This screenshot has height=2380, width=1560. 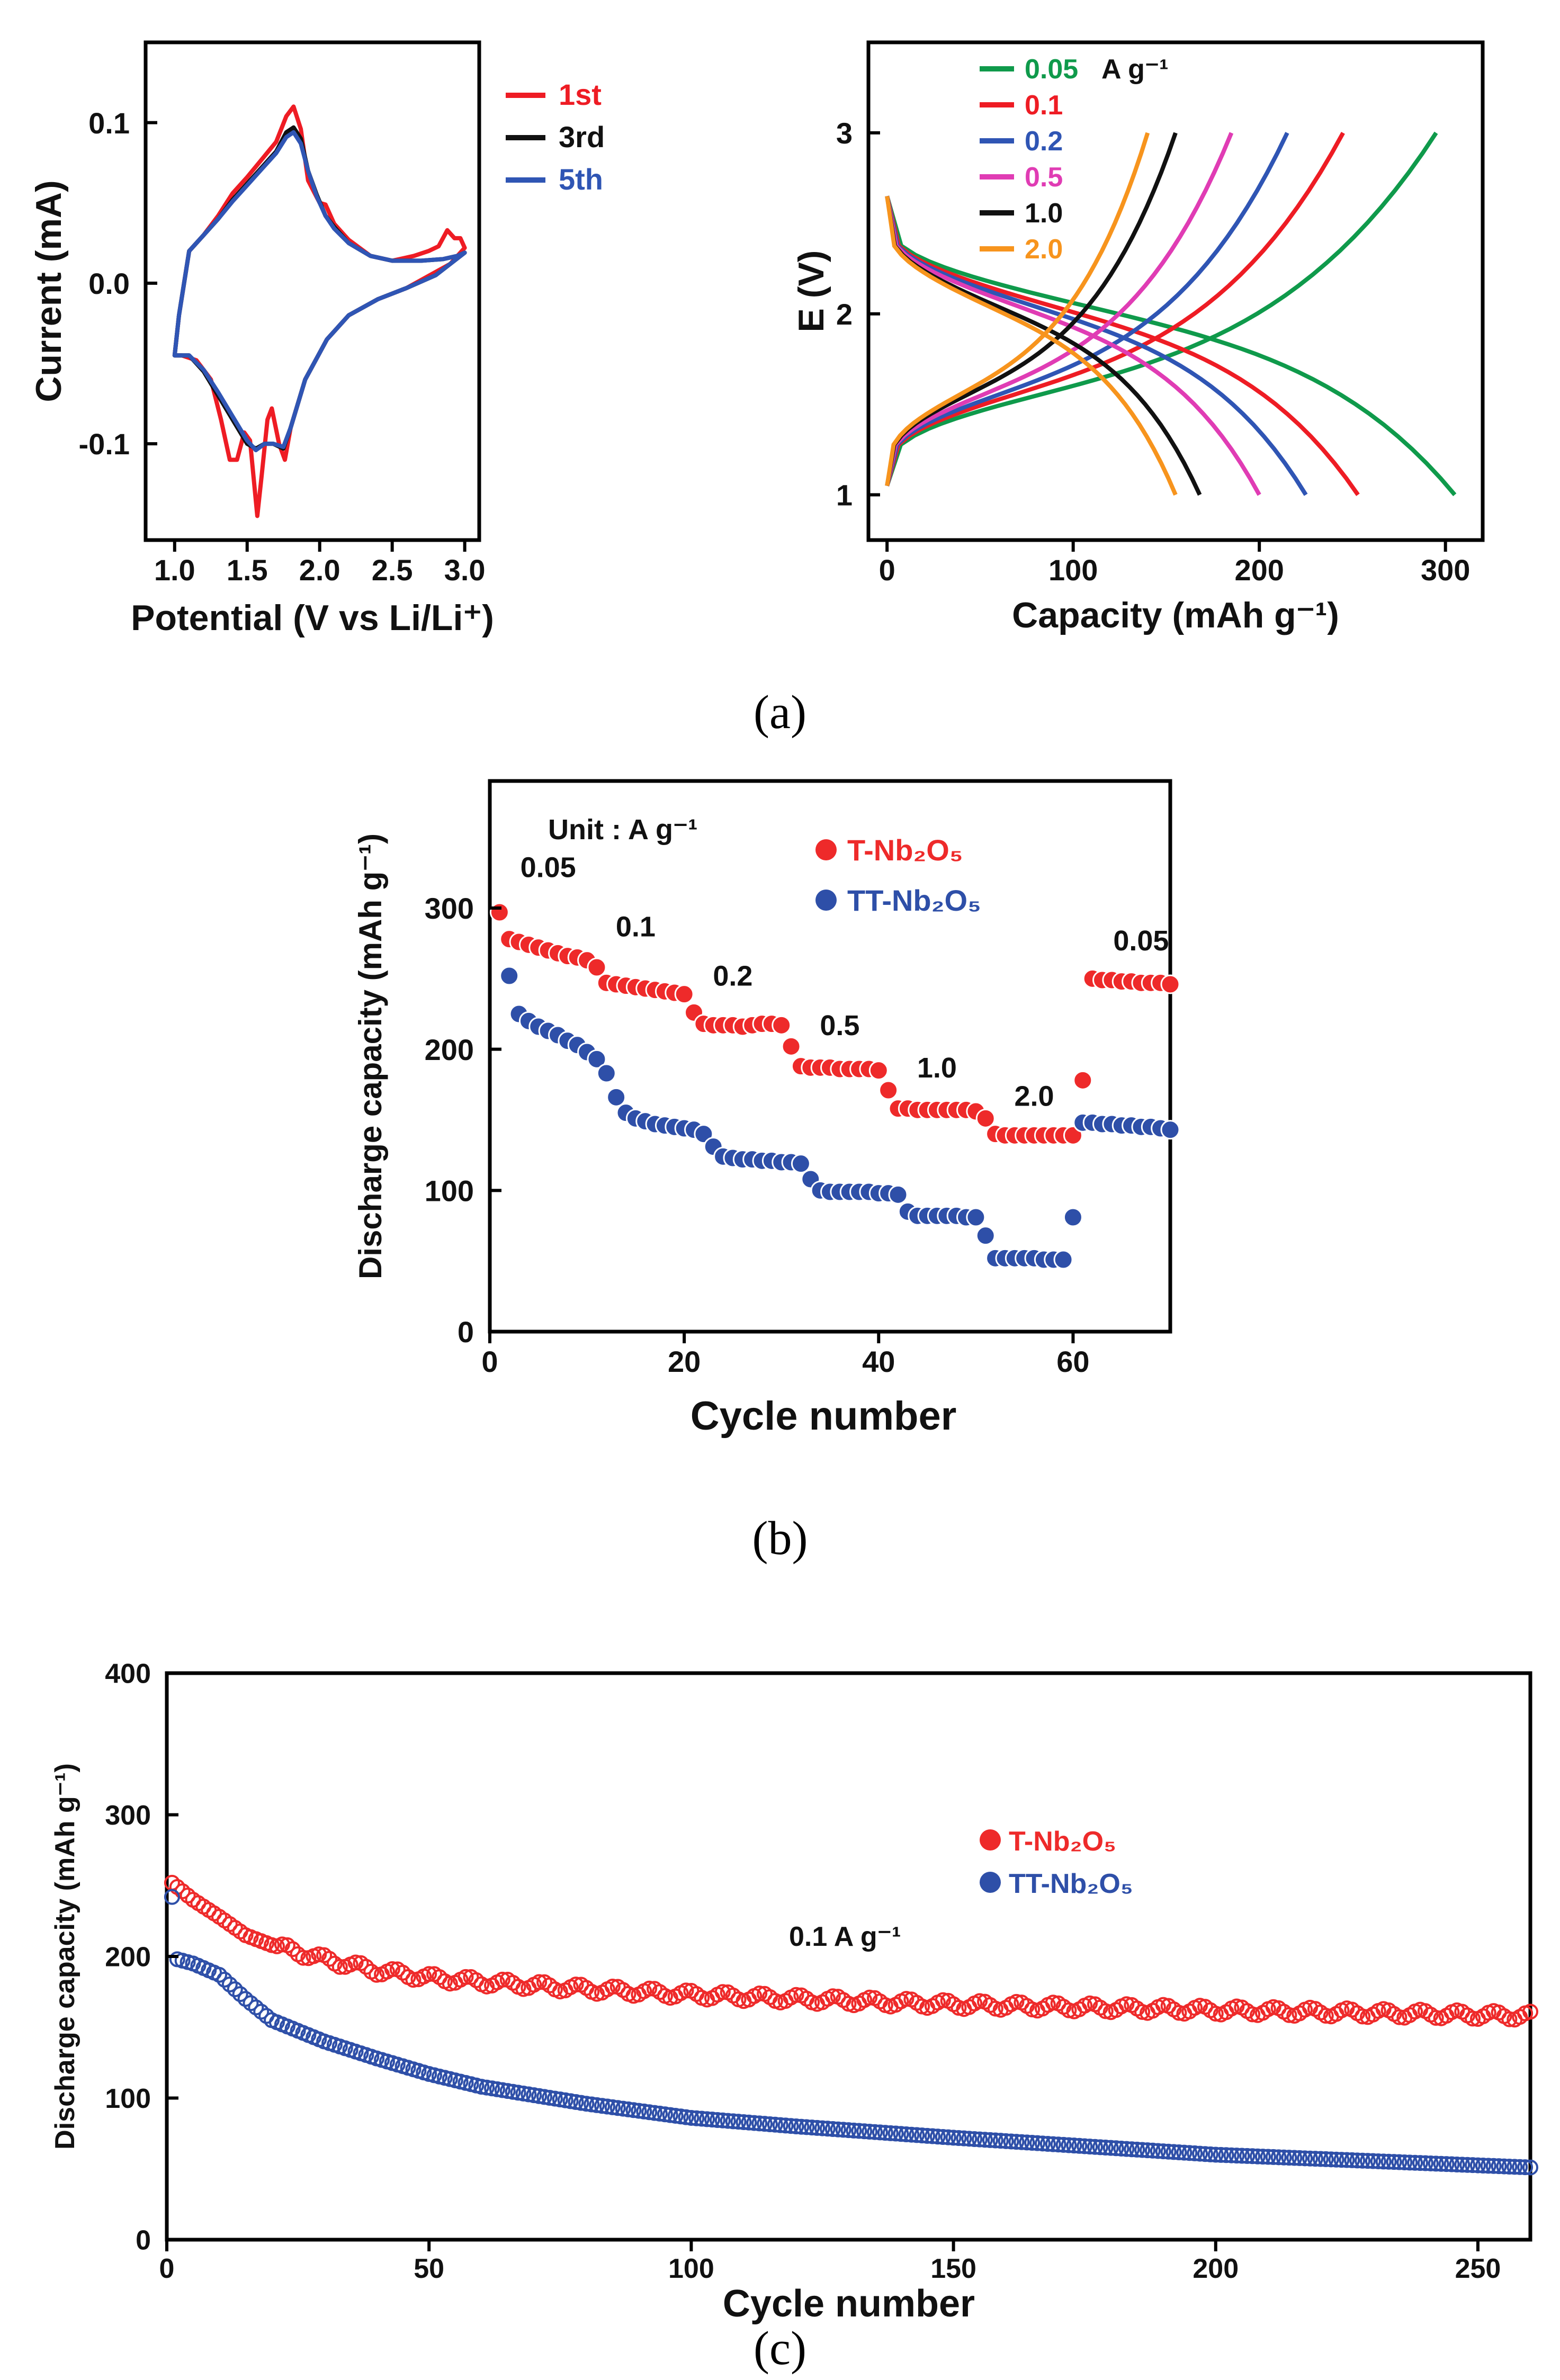 I want to click on cycle-x-axis-title: Cycle number, so click(x=849, y=2304).